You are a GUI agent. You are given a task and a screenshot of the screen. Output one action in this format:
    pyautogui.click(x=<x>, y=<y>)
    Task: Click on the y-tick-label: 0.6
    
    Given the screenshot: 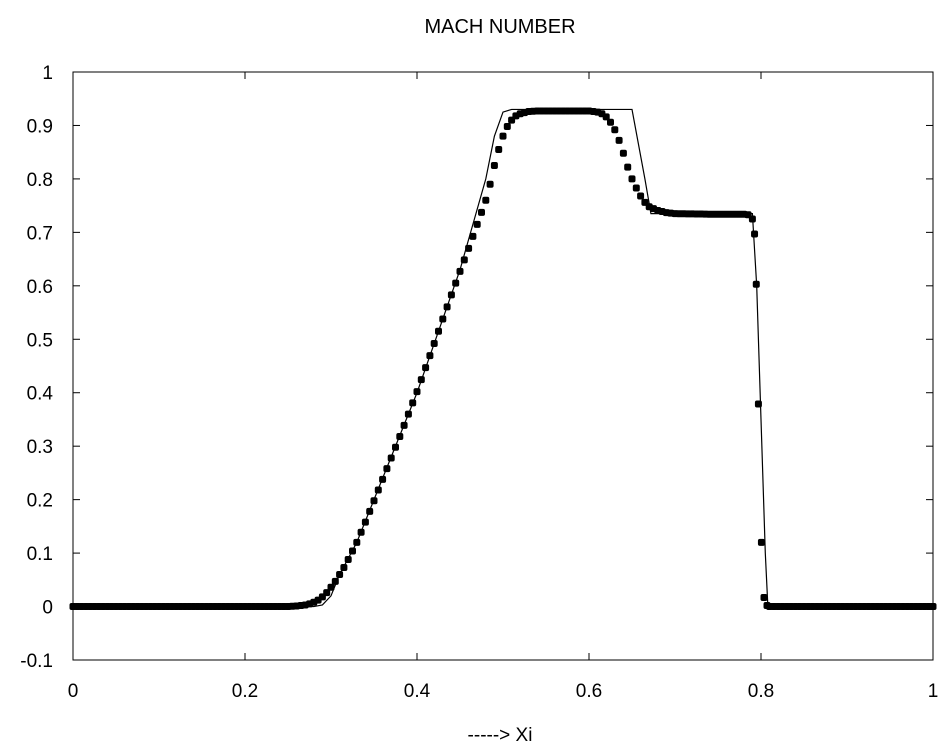 What is the action you would take?
    pyautogui.click(x=40, y=287)
    